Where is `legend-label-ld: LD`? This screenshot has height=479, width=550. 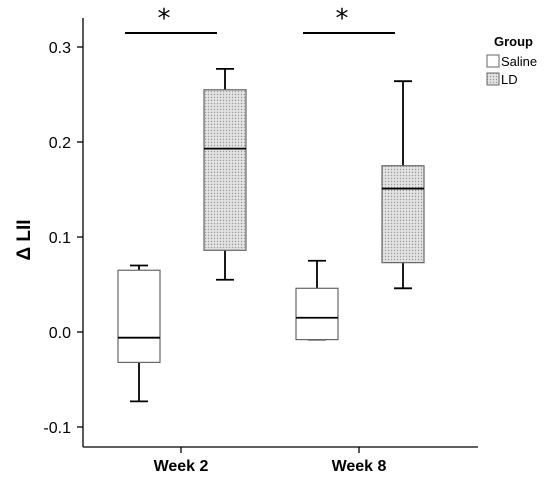 legend-label-ld: LD is located at coordinates (509, 79).